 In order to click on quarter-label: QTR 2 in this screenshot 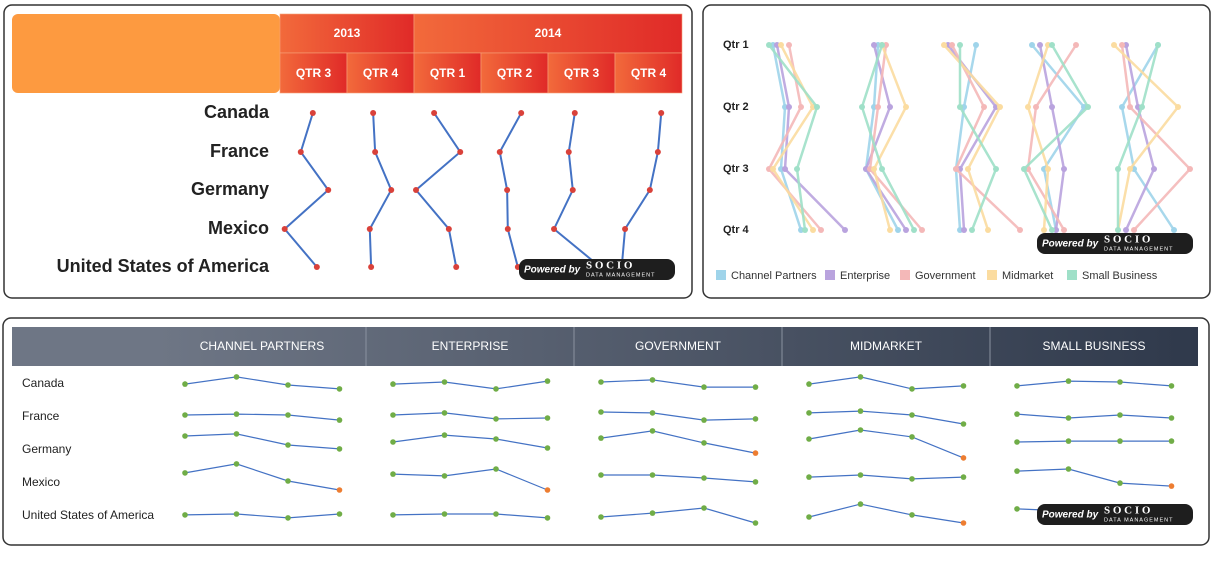, I will do `click(515, 73)`.